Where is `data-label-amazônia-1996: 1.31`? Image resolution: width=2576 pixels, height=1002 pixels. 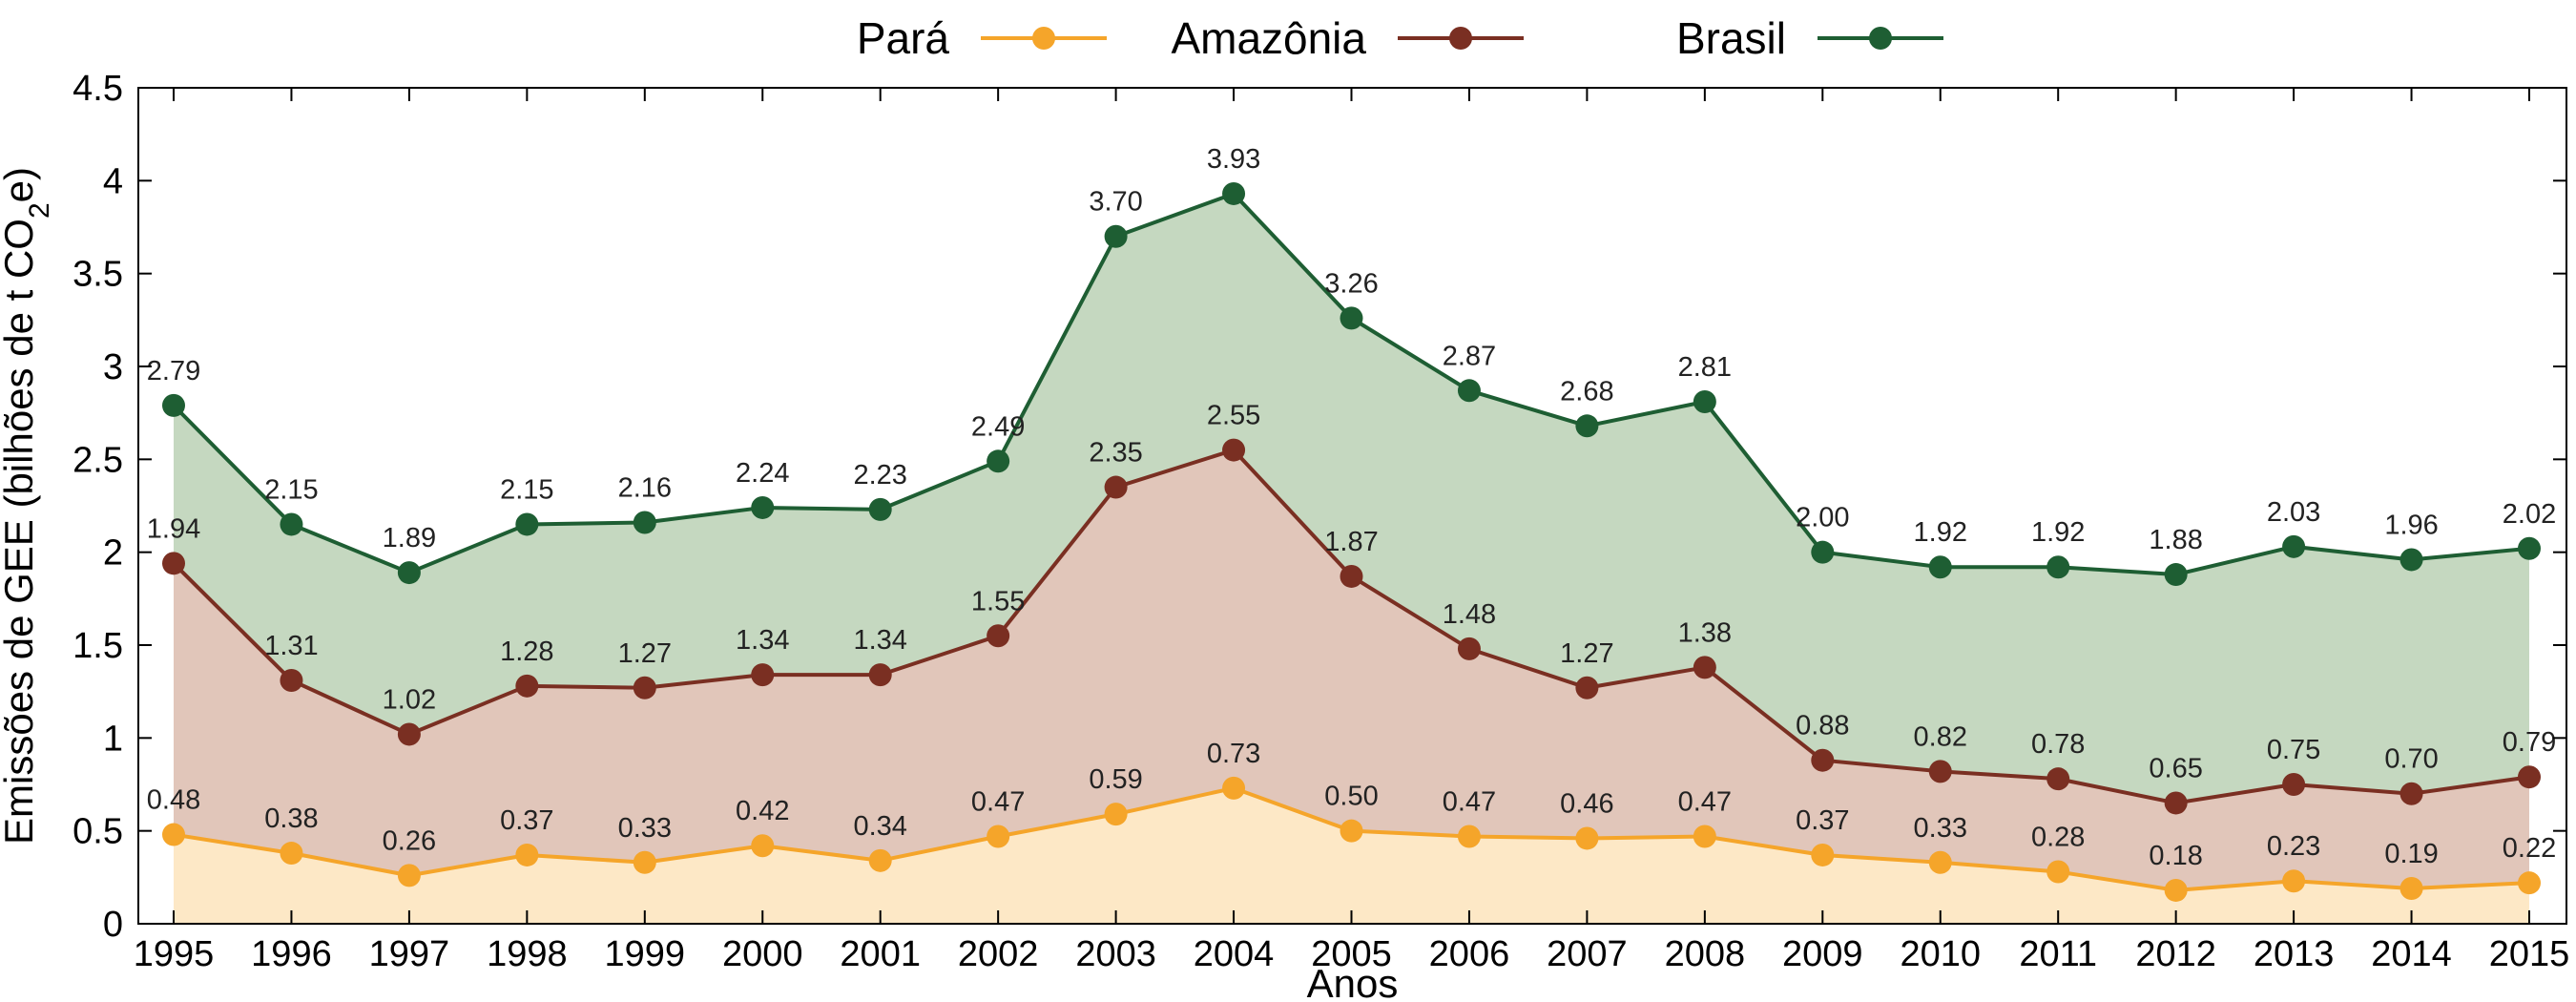 data-label-amazônia-1996: 1.31 is located at coordinates (291, 646).